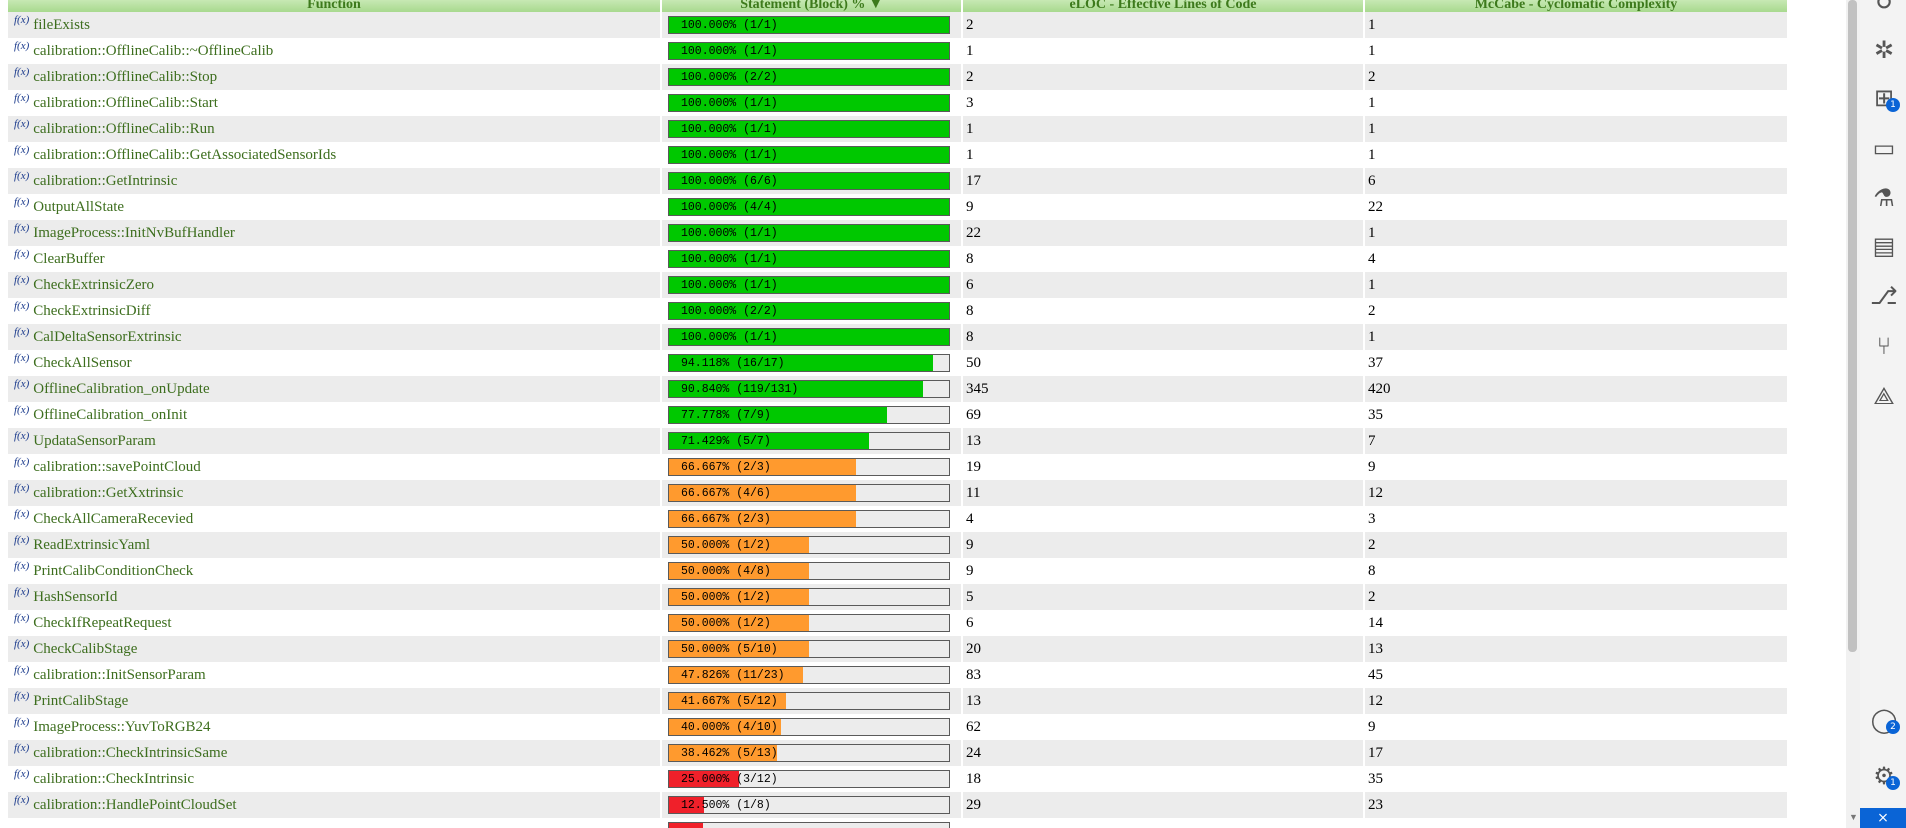 The height and width of the screenshot is (828, 1906). Describe the element at coordinates (105, 180) in the screenshot. I see `function-name-link: calibration::GetIntrinsic` at that location.